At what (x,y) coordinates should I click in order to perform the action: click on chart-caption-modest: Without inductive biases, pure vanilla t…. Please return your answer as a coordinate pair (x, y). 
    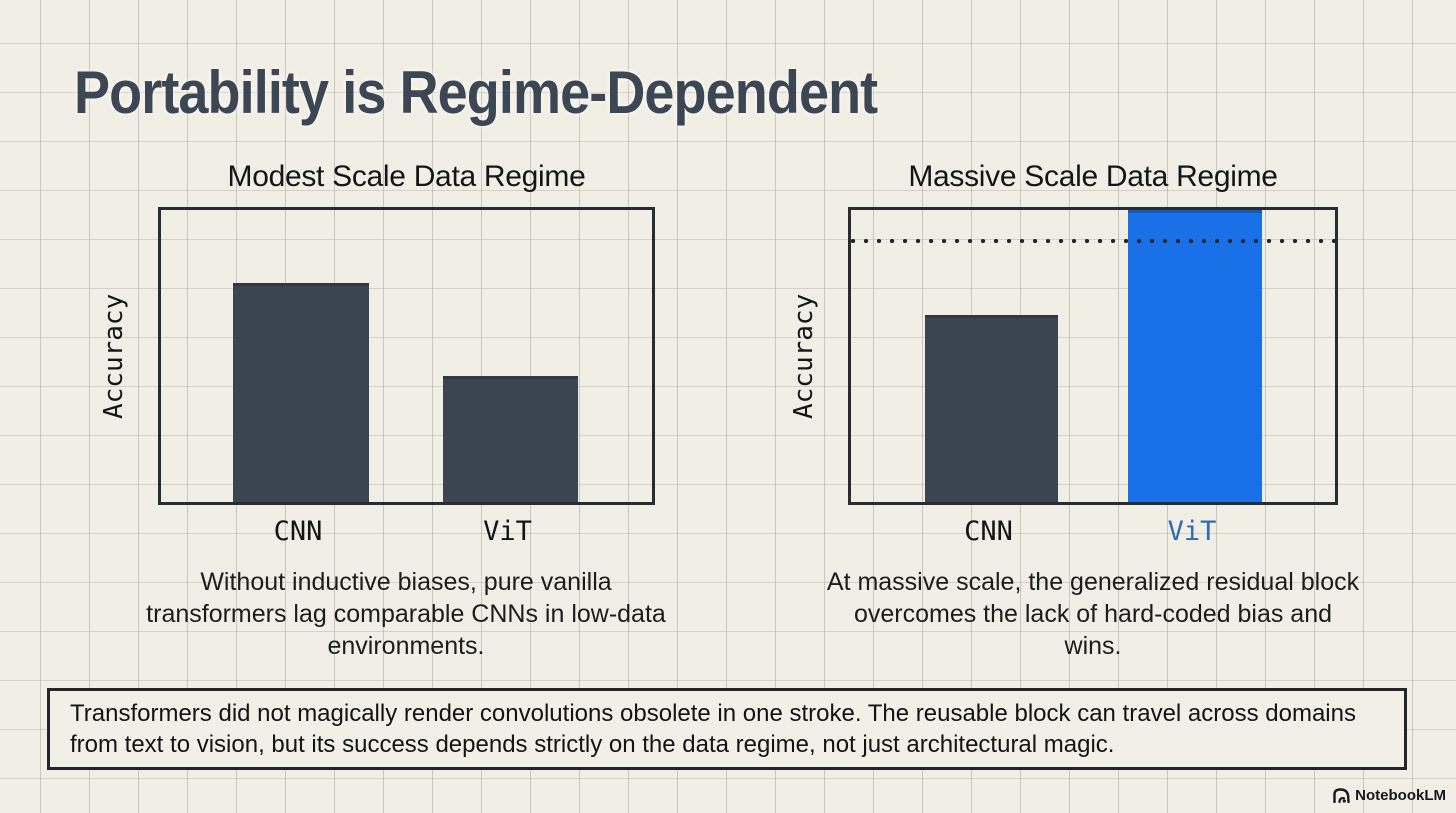
    Looking at the image, I should click on (406, 614).